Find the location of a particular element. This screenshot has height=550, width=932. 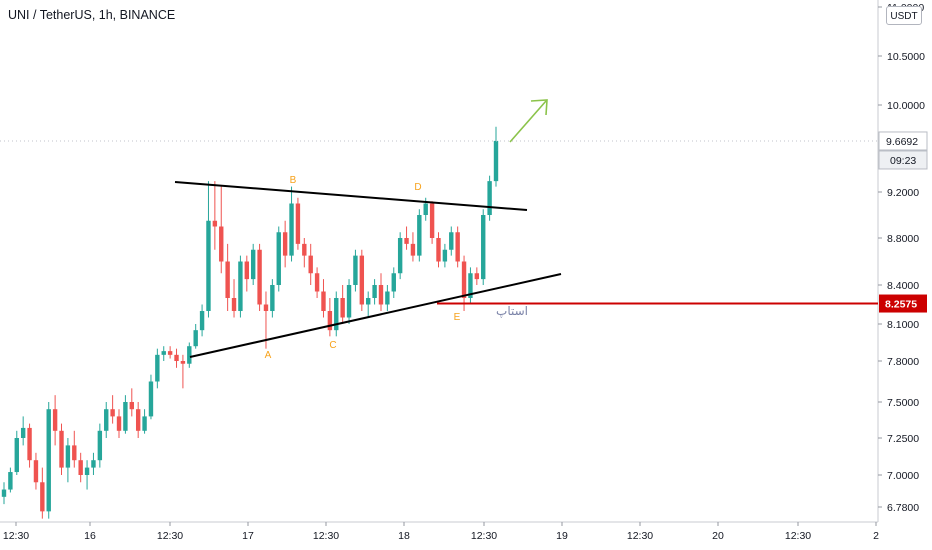

price-tick-label: 9.2000 is located at coordinates (903, 193).